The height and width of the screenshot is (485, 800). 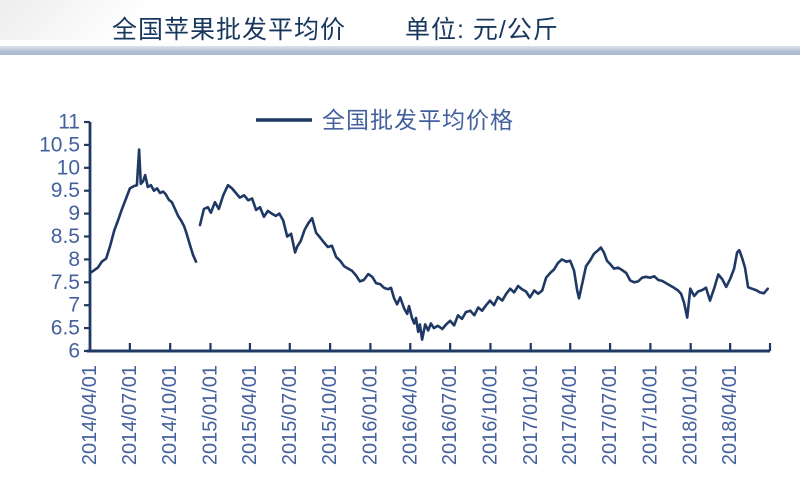 What do you see at coordinates (482, 30) in the screenshot?
I see `unit-label: 单位: 元/公斤` at bounding box center [482, 30].